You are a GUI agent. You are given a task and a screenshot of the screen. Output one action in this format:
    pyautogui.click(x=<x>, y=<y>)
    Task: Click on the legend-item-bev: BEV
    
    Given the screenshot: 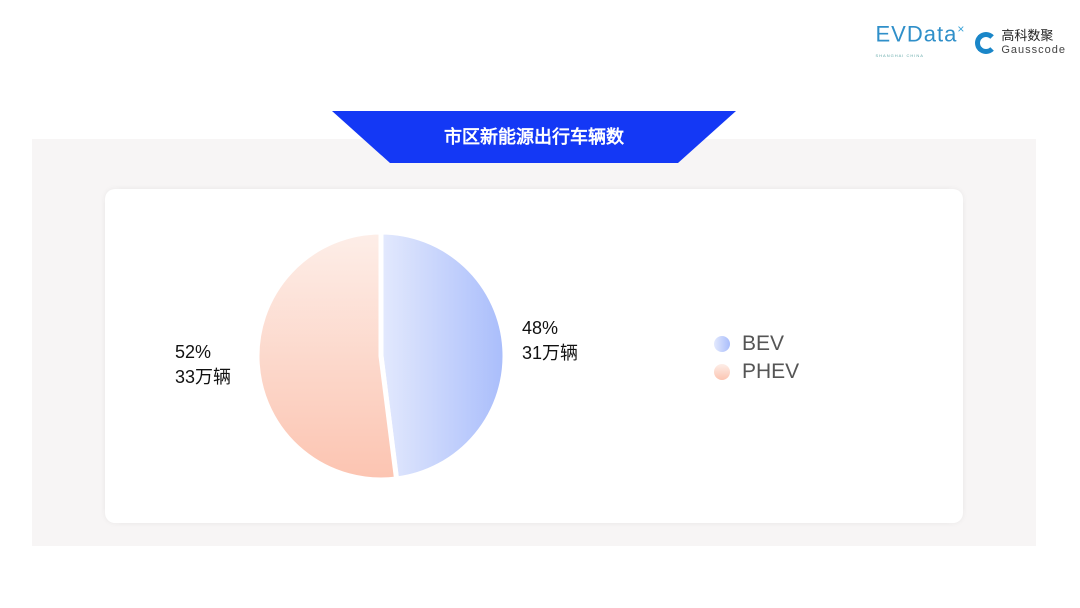 What is the action you would take?
    pyautogui.click(x=756, y=344)
    